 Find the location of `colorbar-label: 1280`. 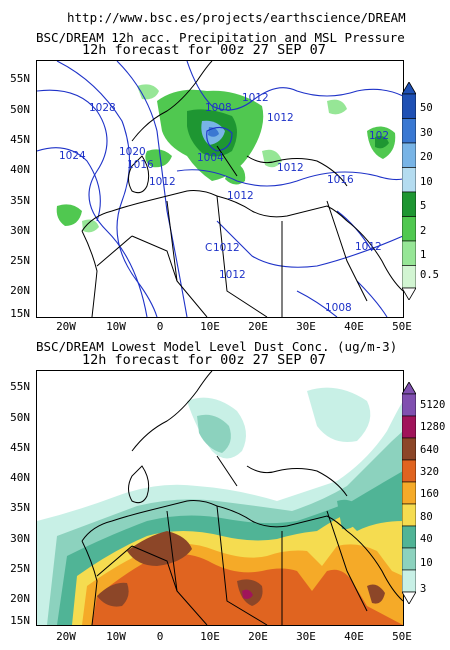

colorbar-label: 1280 is located at coordinates (433, 427).